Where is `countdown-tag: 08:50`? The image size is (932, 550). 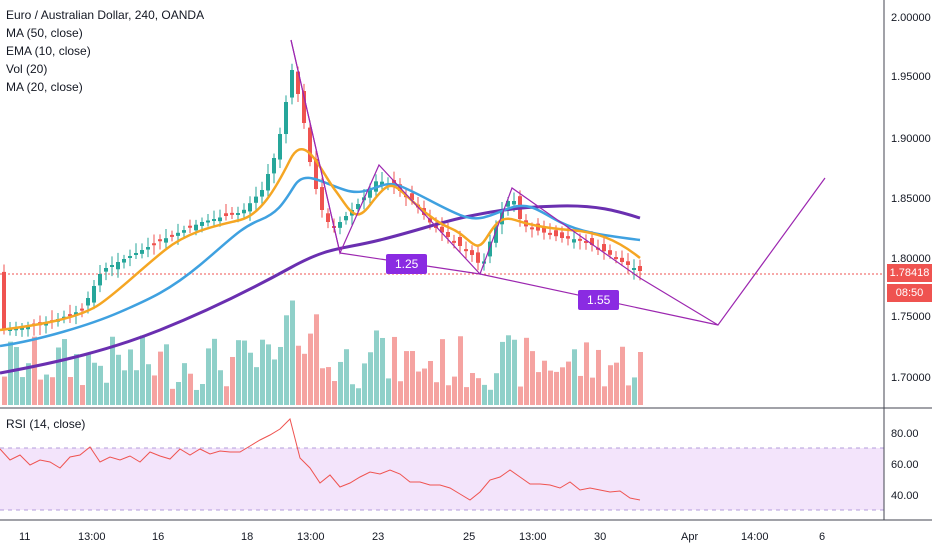
countdown-tag: 08:50 is located at coordinates (909, 293).